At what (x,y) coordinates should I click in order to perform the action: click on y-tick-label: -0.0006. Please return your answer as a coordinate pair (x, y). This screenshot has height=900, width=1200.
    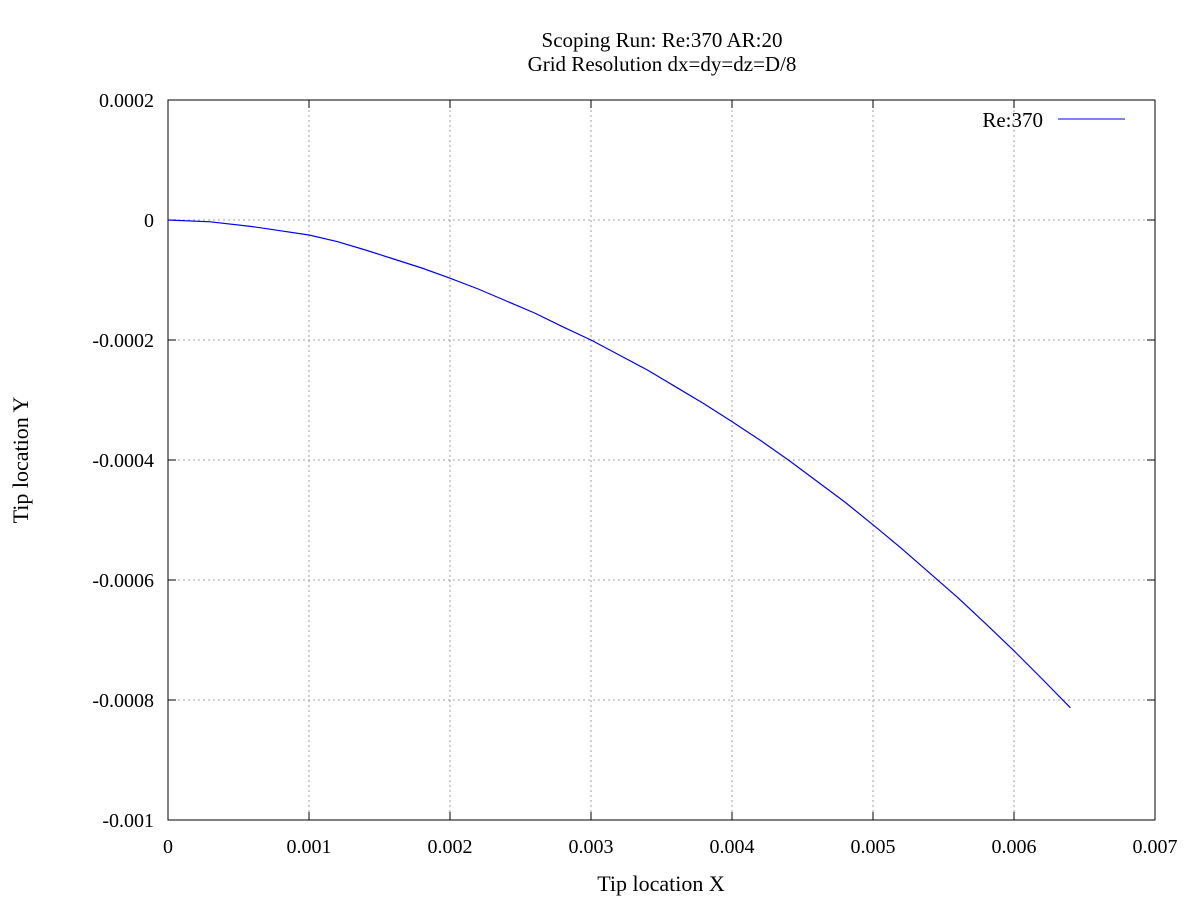
    Looking at the image, I should click on (123, 581).